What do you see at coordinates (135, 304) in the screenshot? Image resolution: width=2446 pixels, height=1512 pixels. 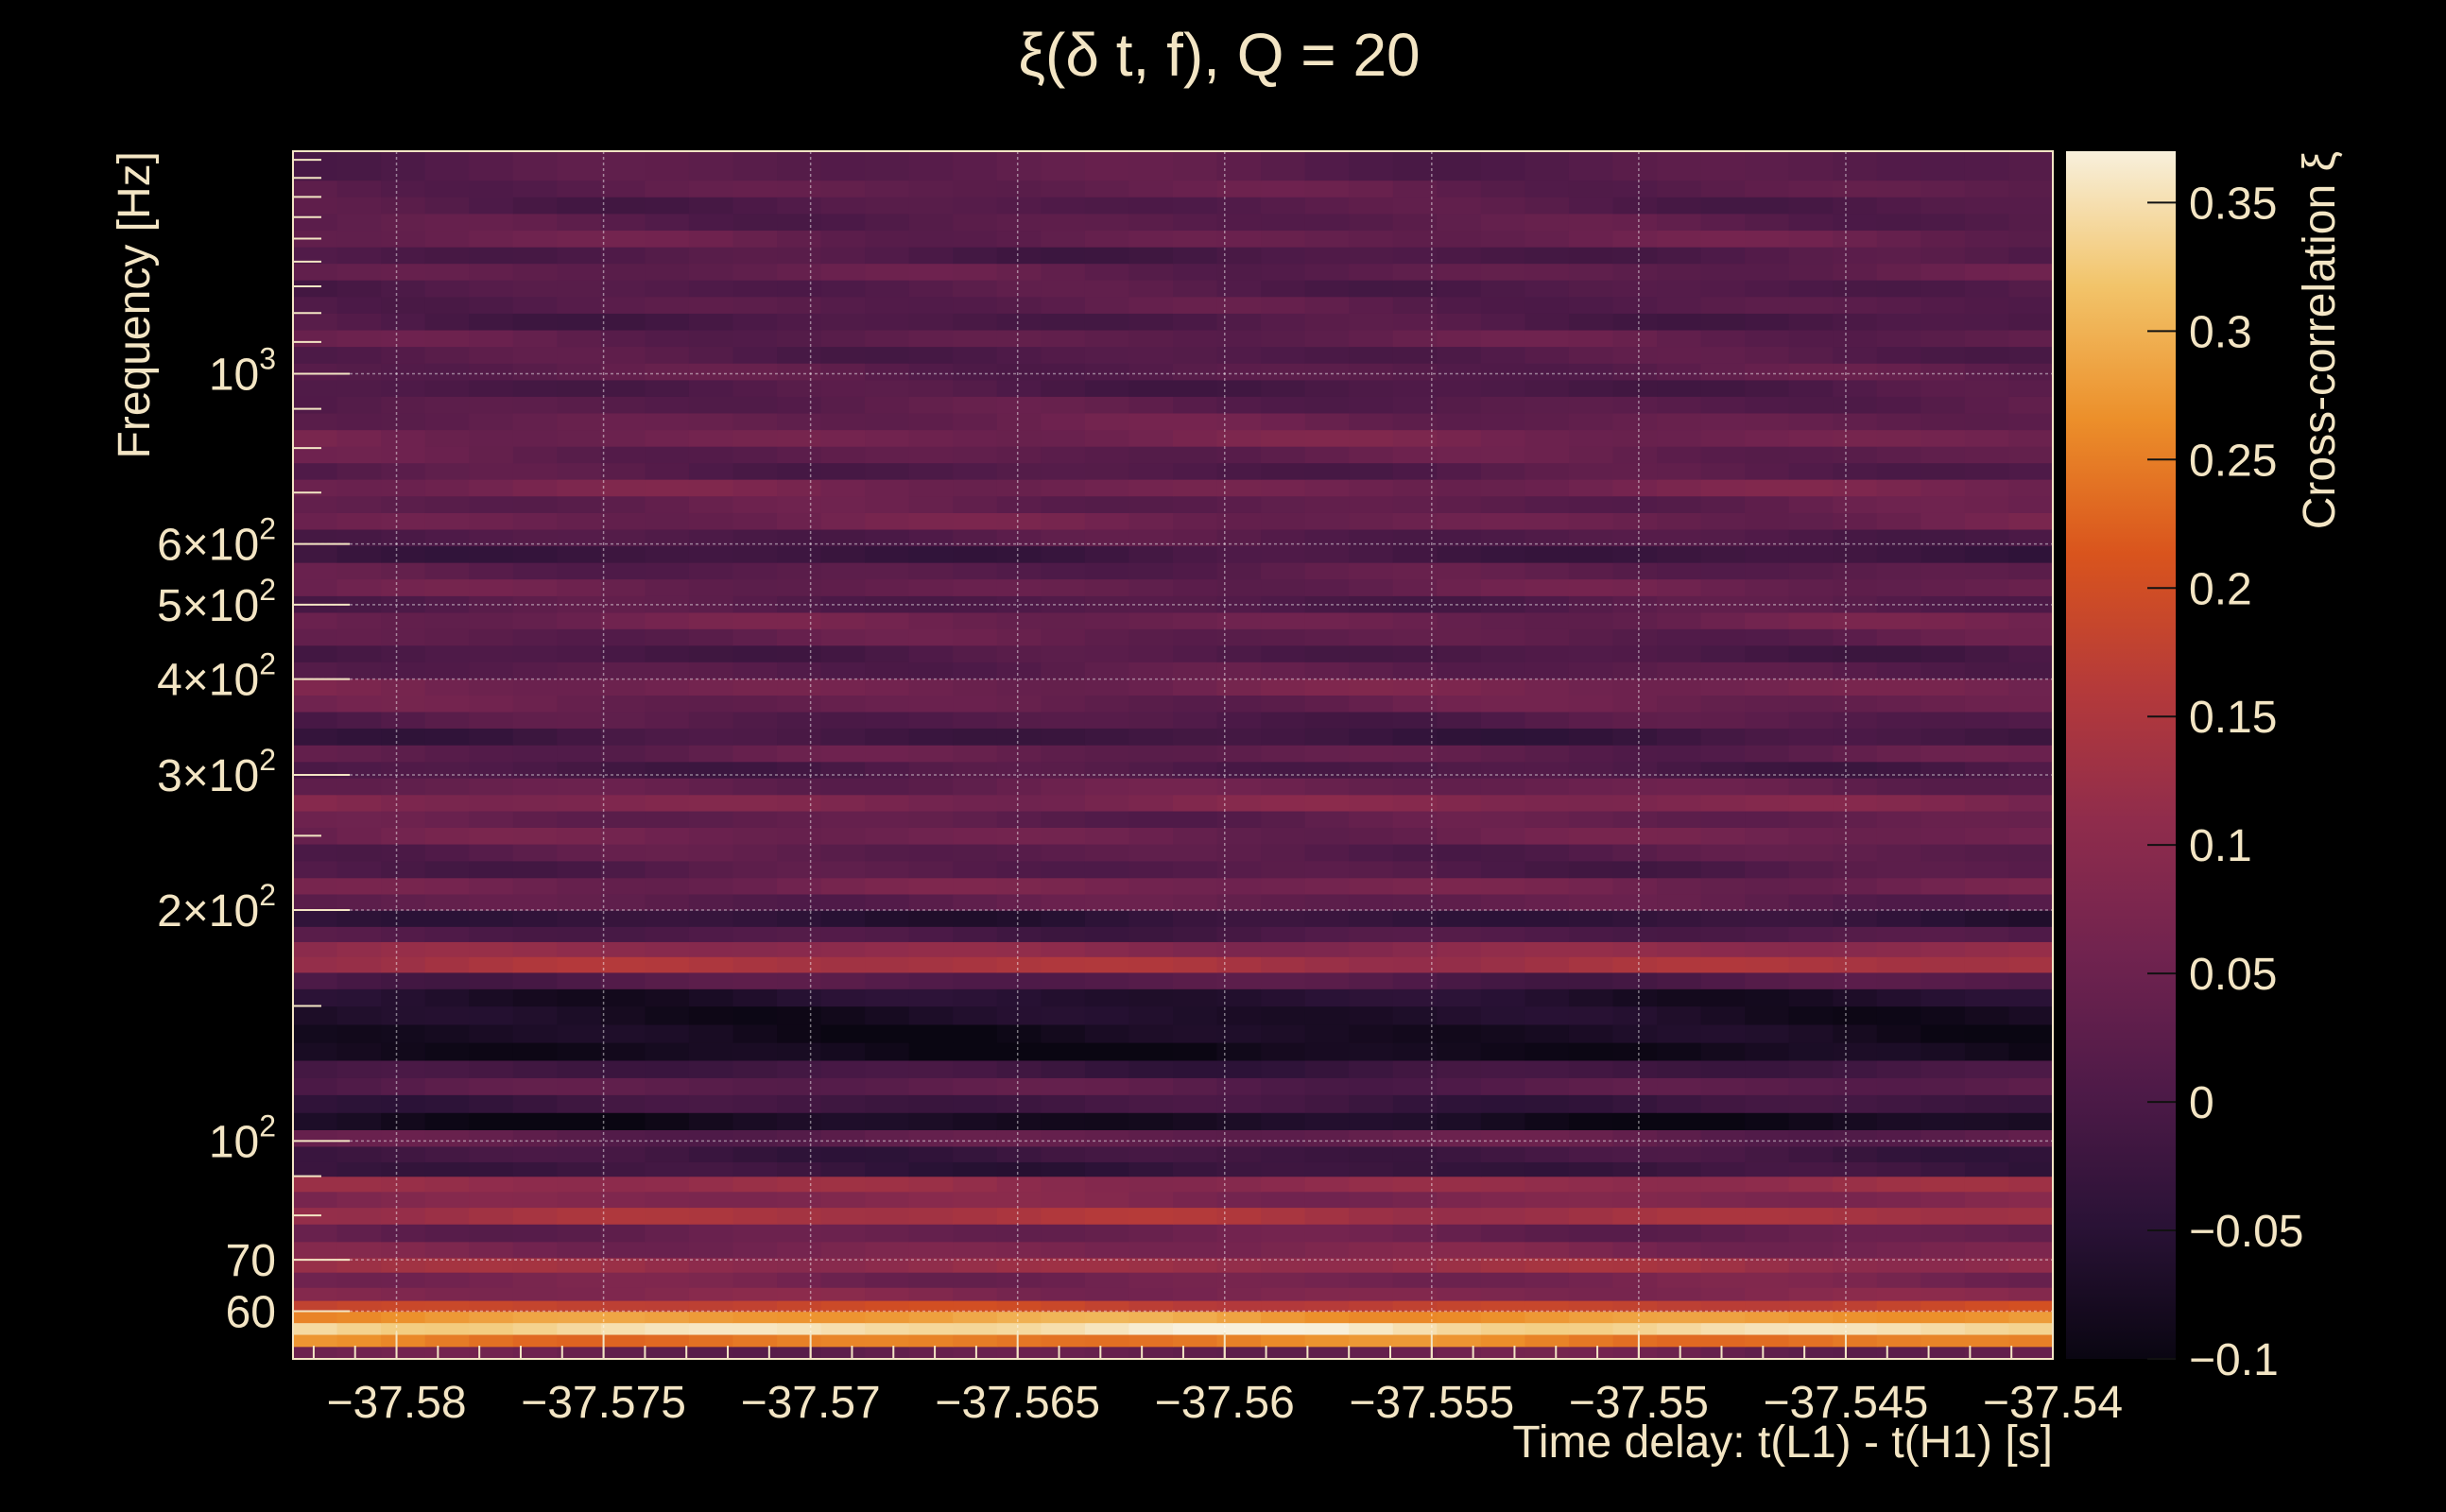 I see `y-axis-label: Frequency [Hz]` at bounding box center [135, 304].